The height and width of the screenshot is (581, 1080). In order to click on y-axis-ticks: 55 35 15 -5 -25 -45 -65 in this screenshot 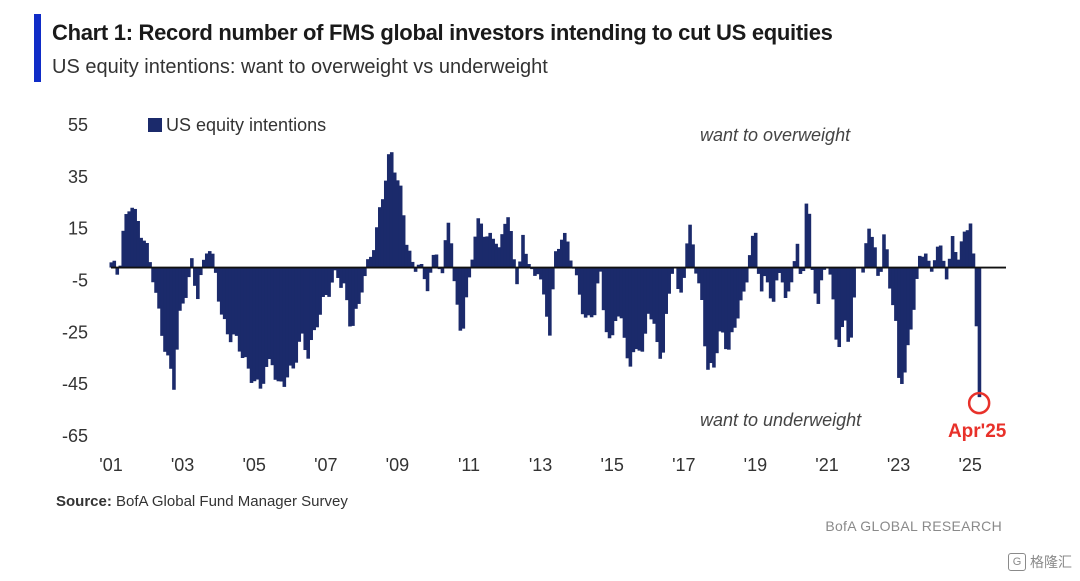, I will do `click(75, 280)`.